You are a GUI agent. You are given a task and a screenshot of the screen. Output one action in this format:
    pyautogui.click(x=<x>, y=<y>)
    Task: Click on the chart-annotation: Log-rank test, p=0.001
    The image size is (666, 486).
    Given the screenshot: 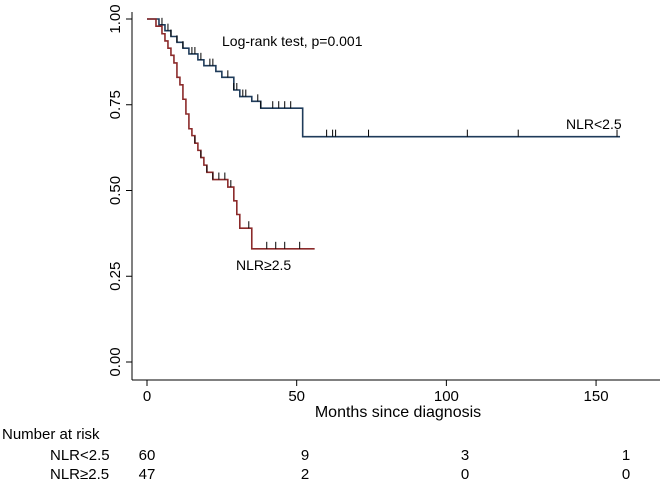 What is the action you would take?
    pyautogui.click(x=292, y=41)
    